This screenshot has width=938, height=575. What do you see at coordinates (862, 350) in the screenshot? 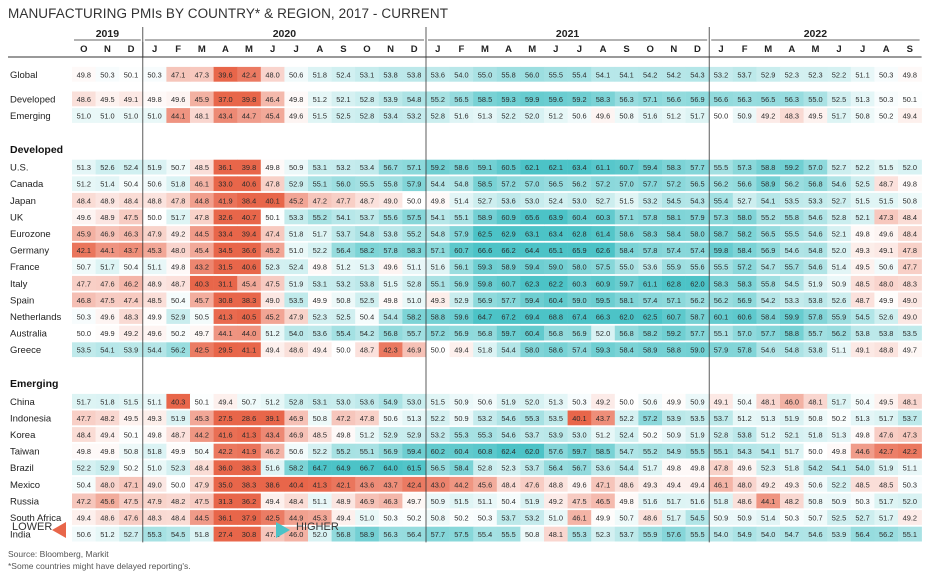
I see `cell-value: 49.1` at bounding box center [862, 350].